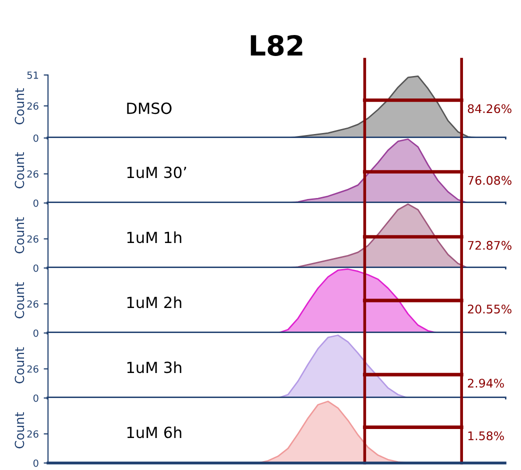 The height and width of the screenshot is (470, 521). I want to click on annotation: 76.08%, so click(490, 180).